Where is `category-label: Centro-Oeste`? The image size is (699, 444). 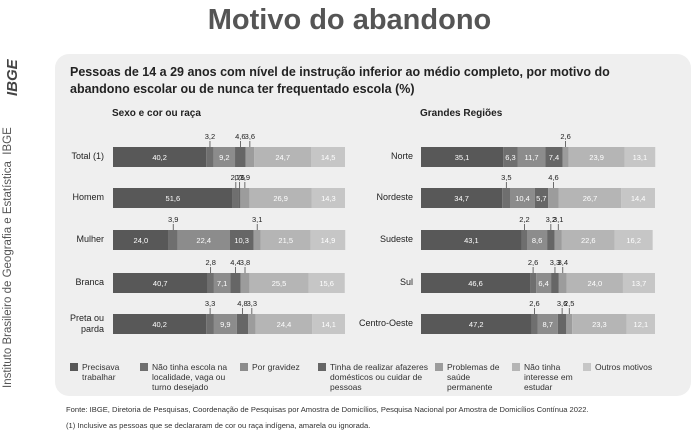
category-label: Centro-Oeste is located at coordinates (385, 323).